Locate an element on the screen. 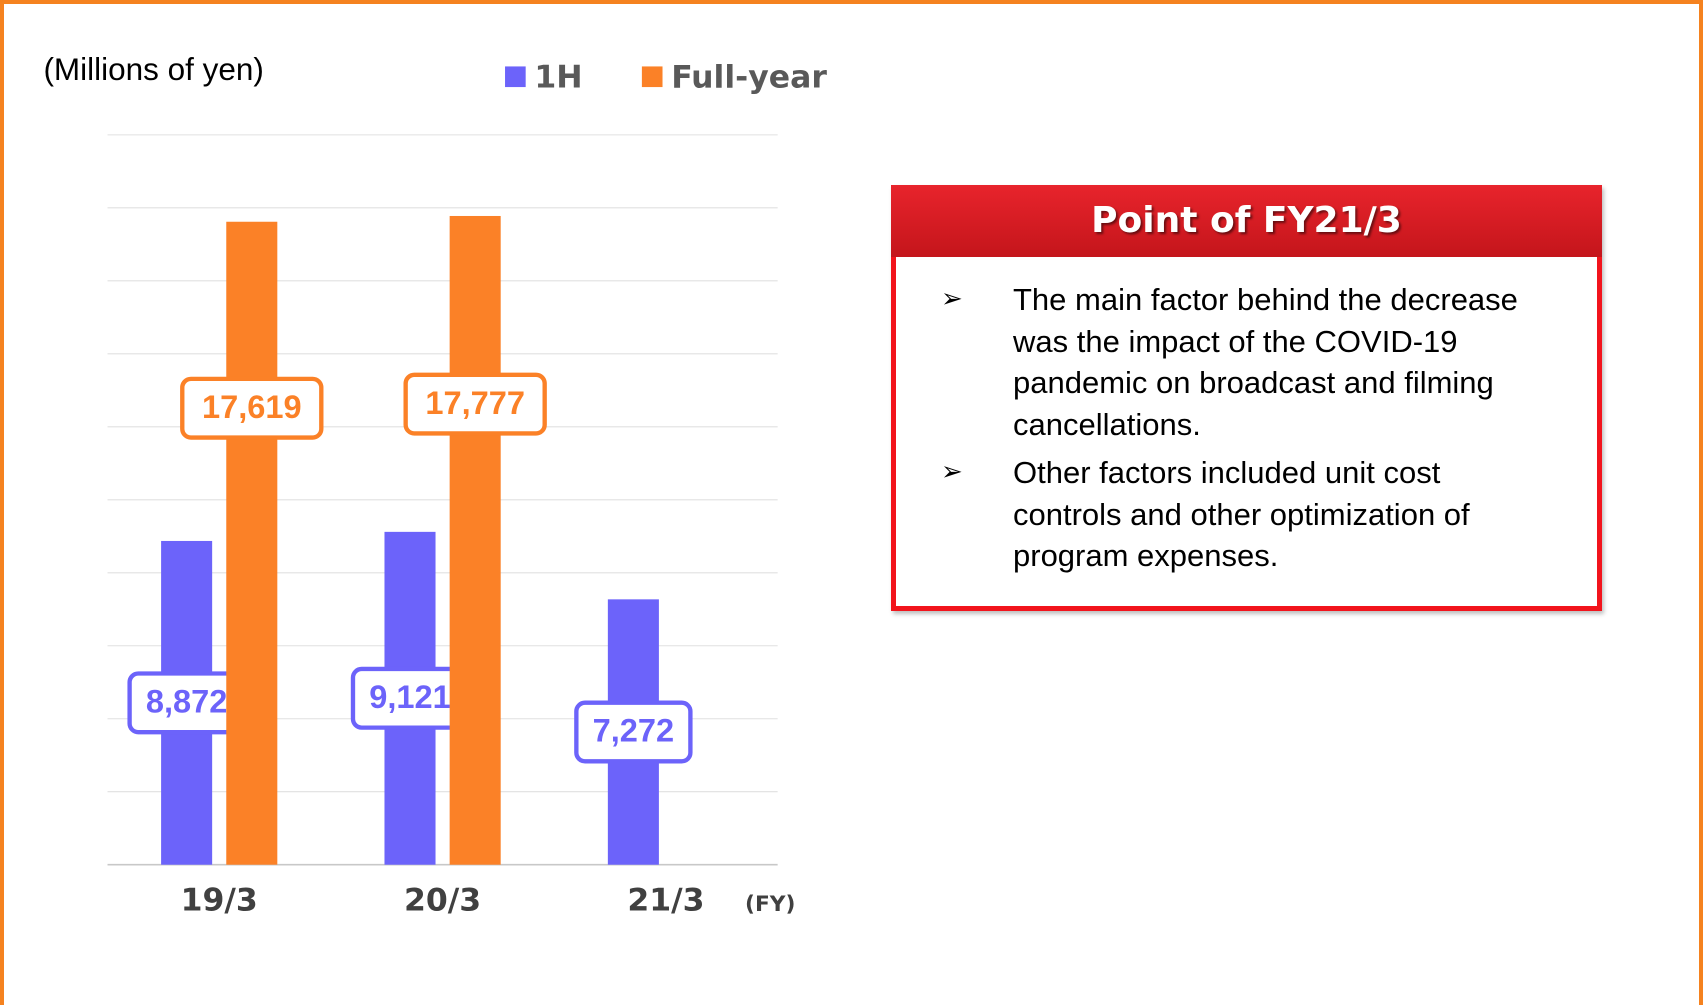 The width and height of the screenshot is (1703, 1005). unit-label: (Millions of yen) is located at coordinates (153, 69).